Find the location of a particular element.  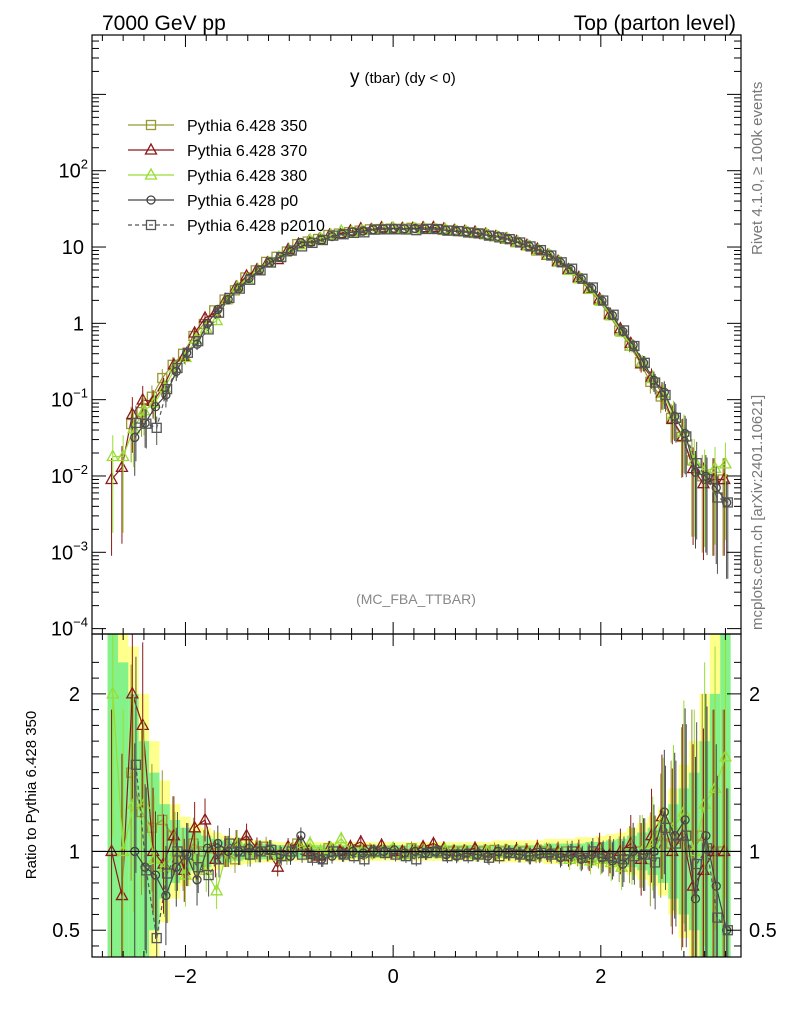

y-tick-label: 10⁻¹ is located at coordinates (69, 399).